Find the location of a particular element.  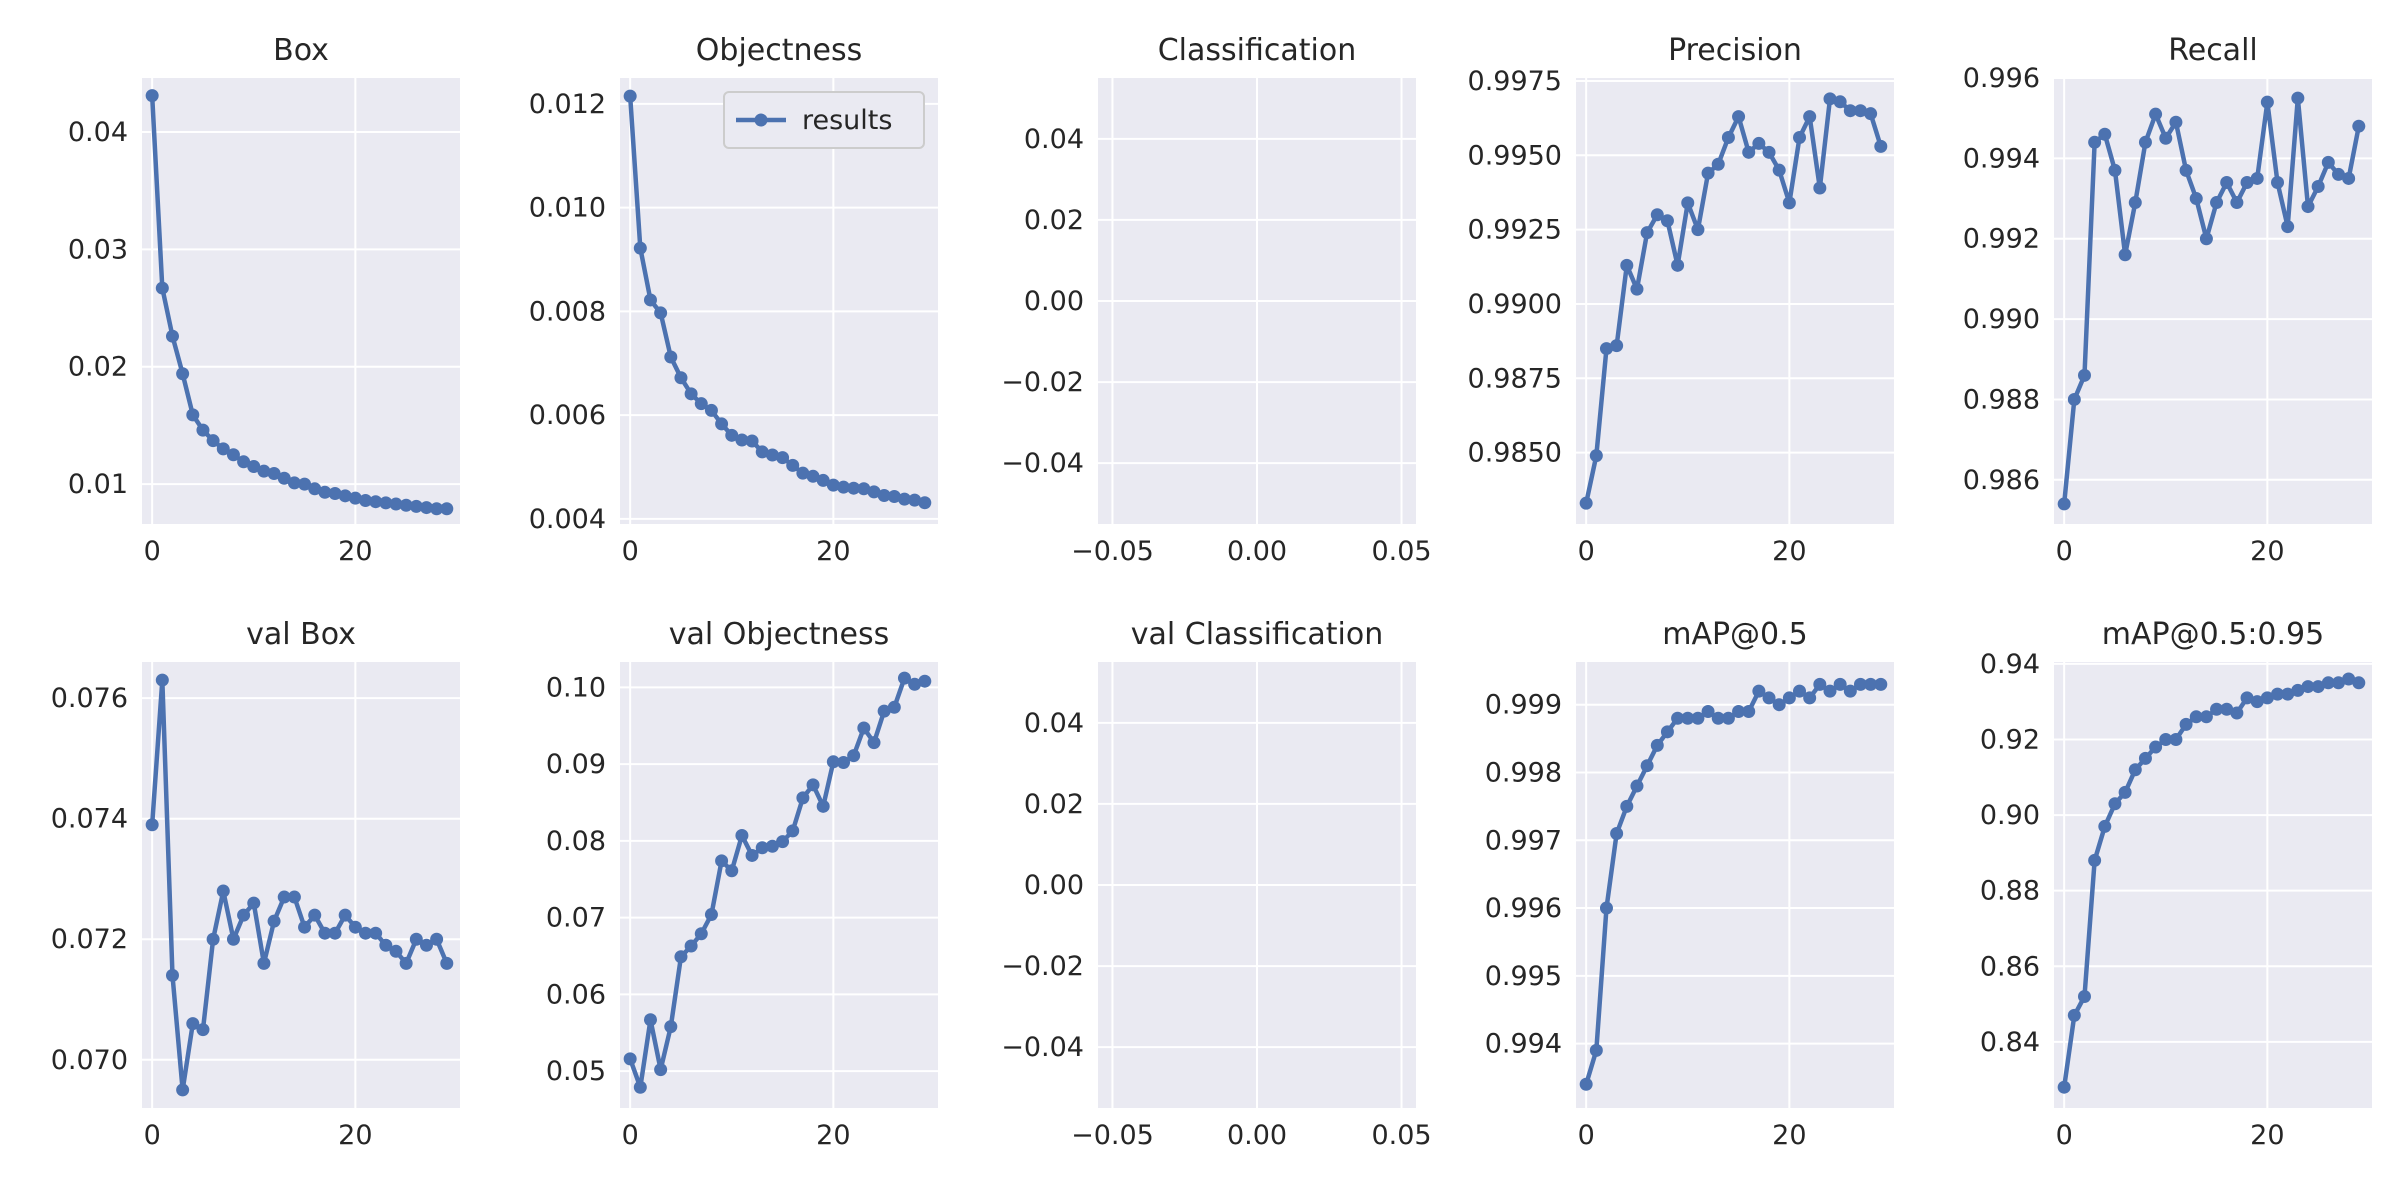

y-tick-label: 0.92 is located at coordinates (2010, 739).